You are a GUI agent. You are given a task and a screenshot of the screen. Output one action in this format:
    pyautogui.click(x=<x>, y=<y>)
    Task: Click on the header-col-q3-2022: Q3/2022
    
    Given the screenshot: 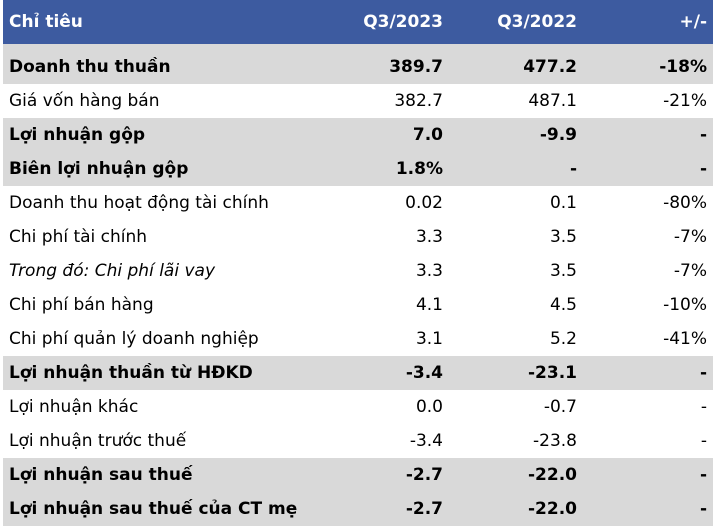 What is the action you would take?
    pyautogui.click(x=516, y=22)
    